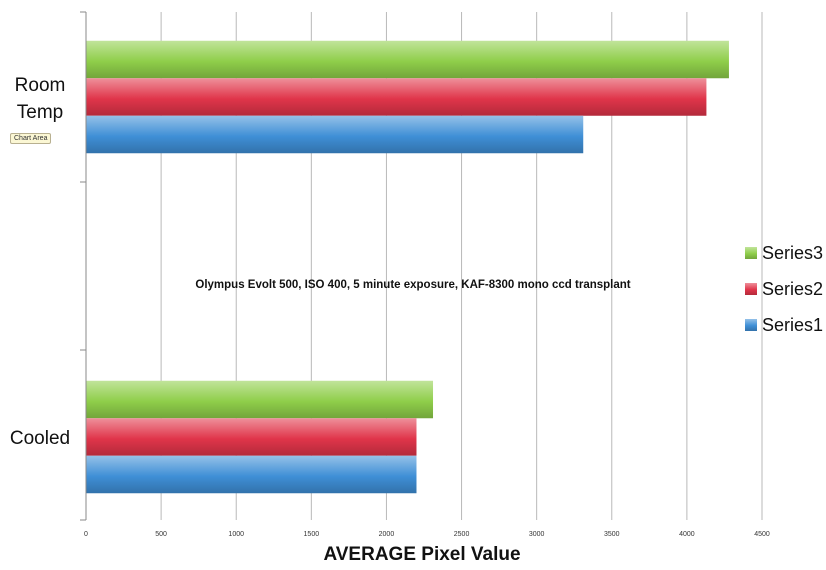 The width and height of the screenshot is (826, 570). Describe the element at coordinates (260, 399) in the screenshot. I see `bar-series3-cooled` at that location.